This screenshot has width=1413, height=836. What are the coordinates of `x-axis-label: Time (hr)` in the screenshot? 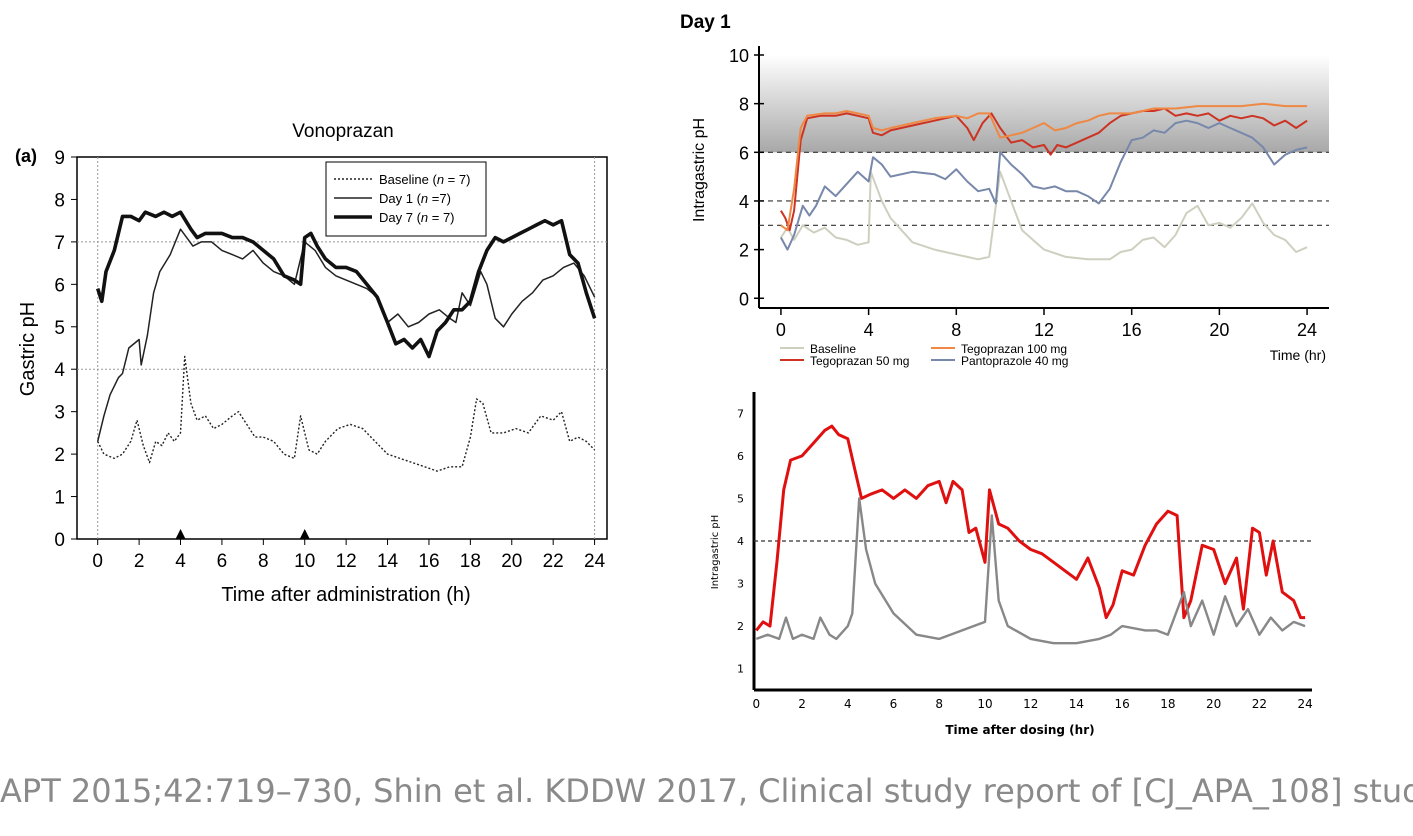 It's located at (1298, 355).